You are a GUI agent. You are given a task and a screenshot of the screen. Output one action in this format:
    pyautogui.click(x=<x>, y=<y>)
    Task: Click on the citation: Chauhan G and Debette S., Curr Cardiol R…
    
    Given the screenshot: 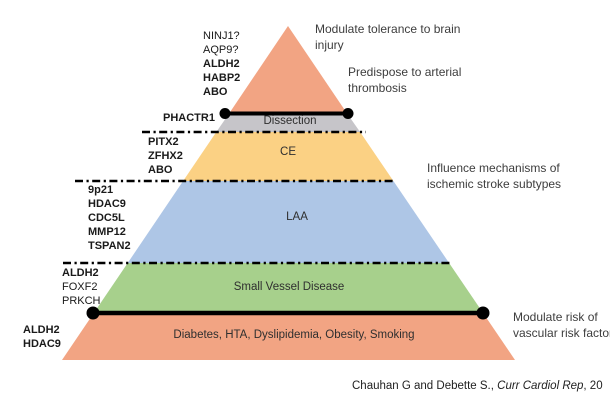 What is the action you would take?
    pyautogui.click(x=477, y=386)
    